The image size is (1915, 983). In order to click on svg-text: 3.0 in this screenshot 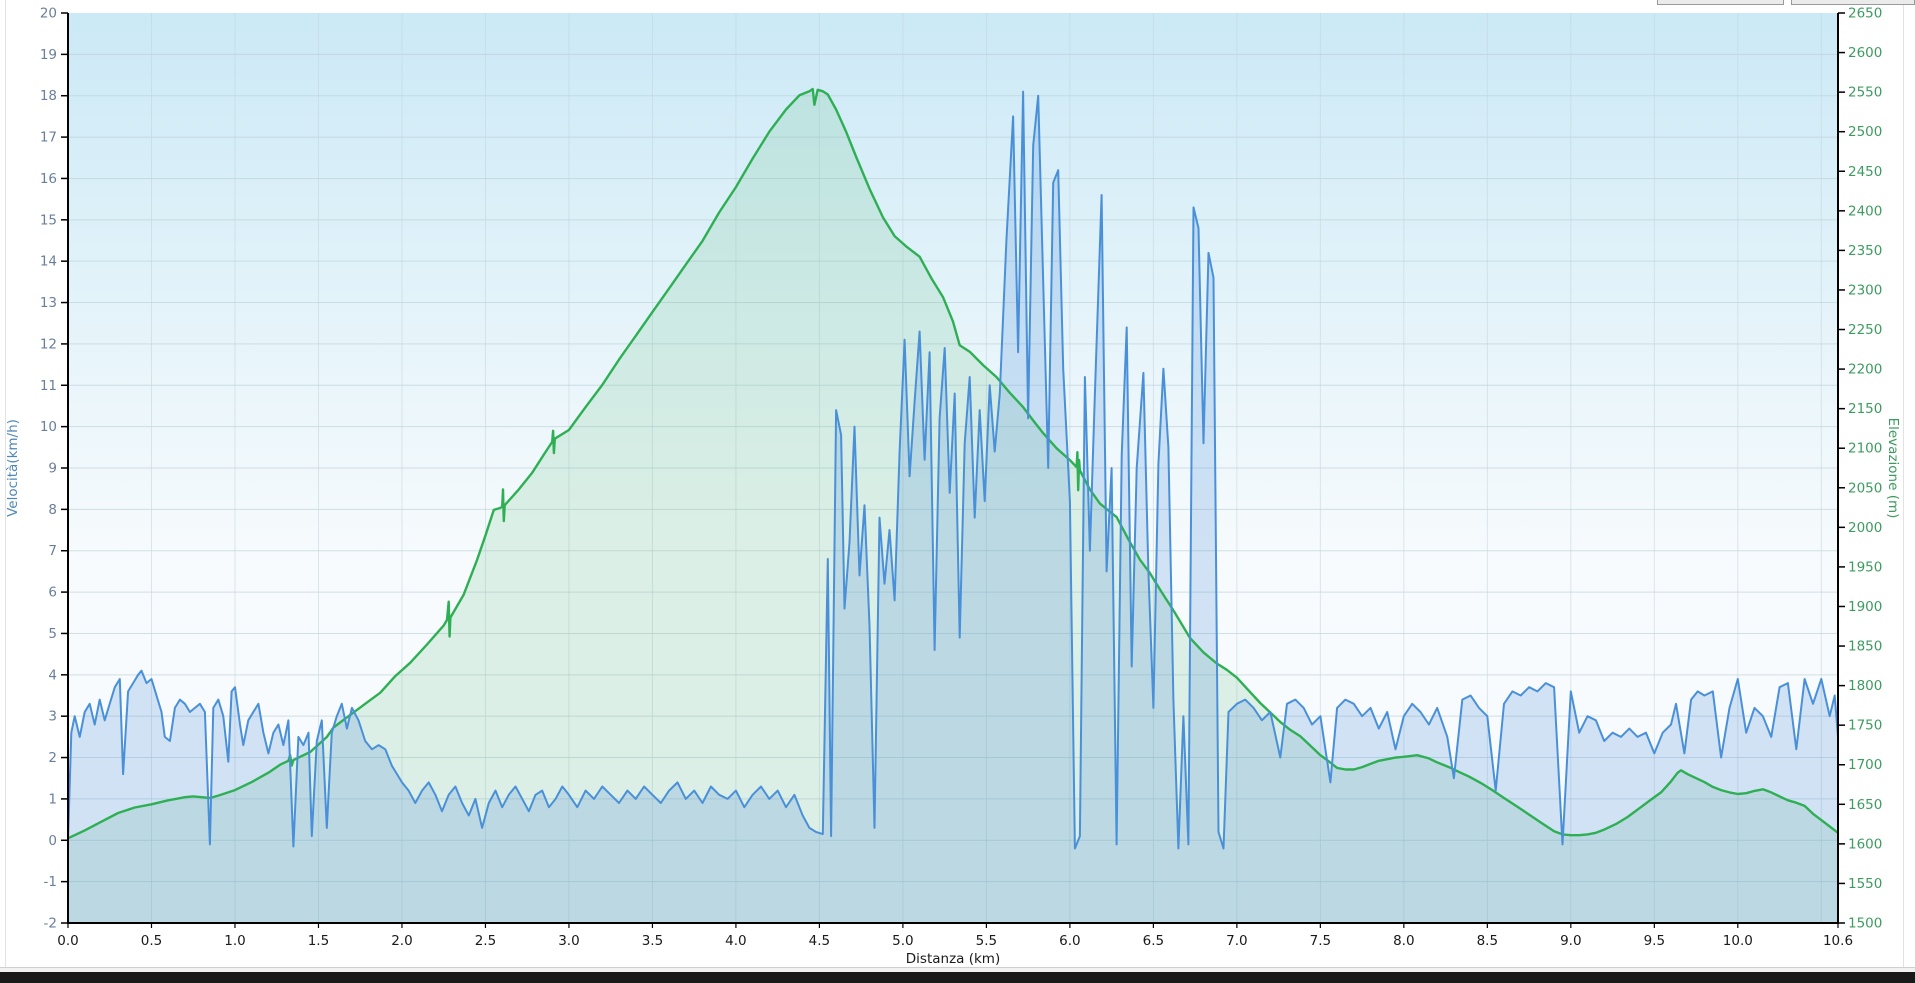, I will do `click(568, 941)`.